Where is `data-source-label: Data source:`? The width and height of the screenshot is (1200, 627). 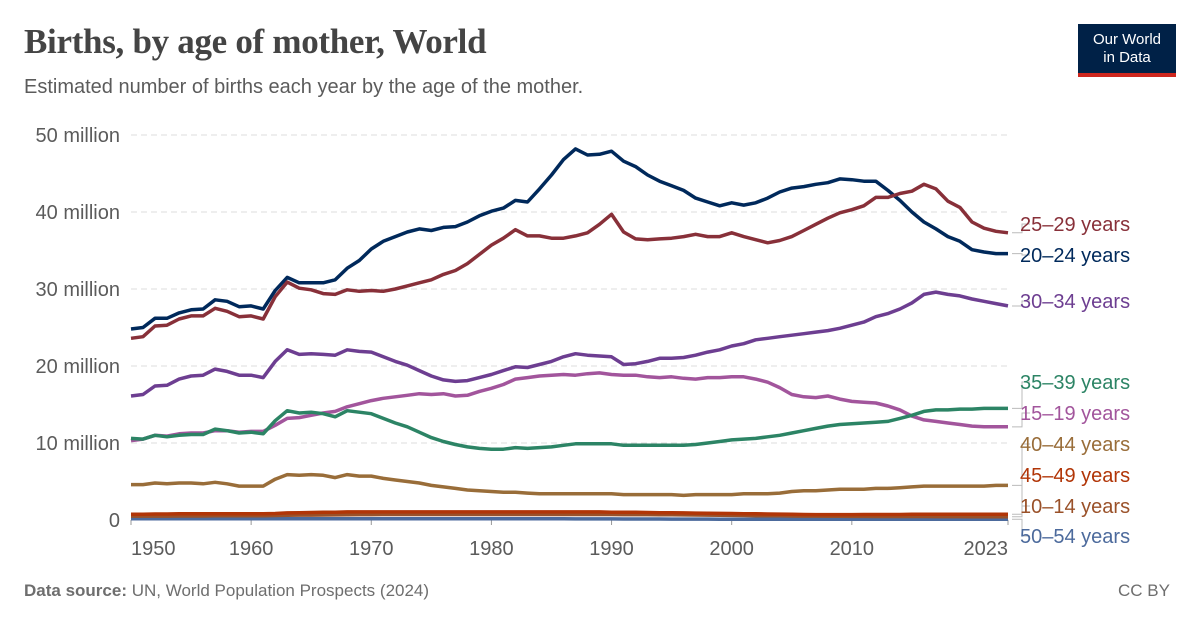
data-source-label: Data source: is located at coordinates (75, 590).